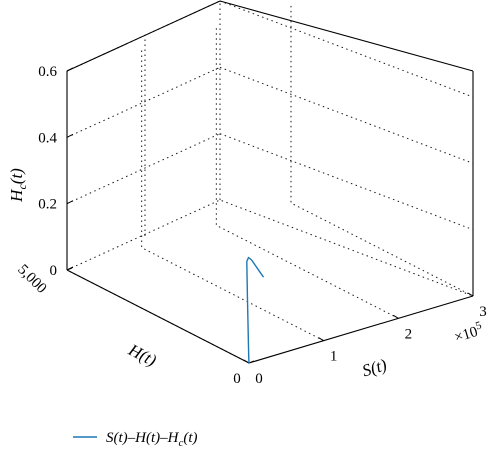 The image size is (500, 449). What do you see at coordinates (361, 329) in the screenshot?
I see `s-axis-line` at bounding box center [361, 329].